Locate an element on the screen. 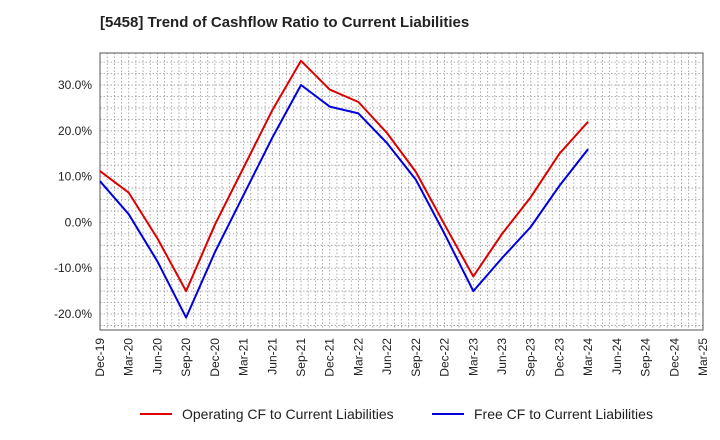 Image resolution: width=720 pixels, height=440 pixels. x-tick-label: Sep-23 is located at coordinates (531, 357).